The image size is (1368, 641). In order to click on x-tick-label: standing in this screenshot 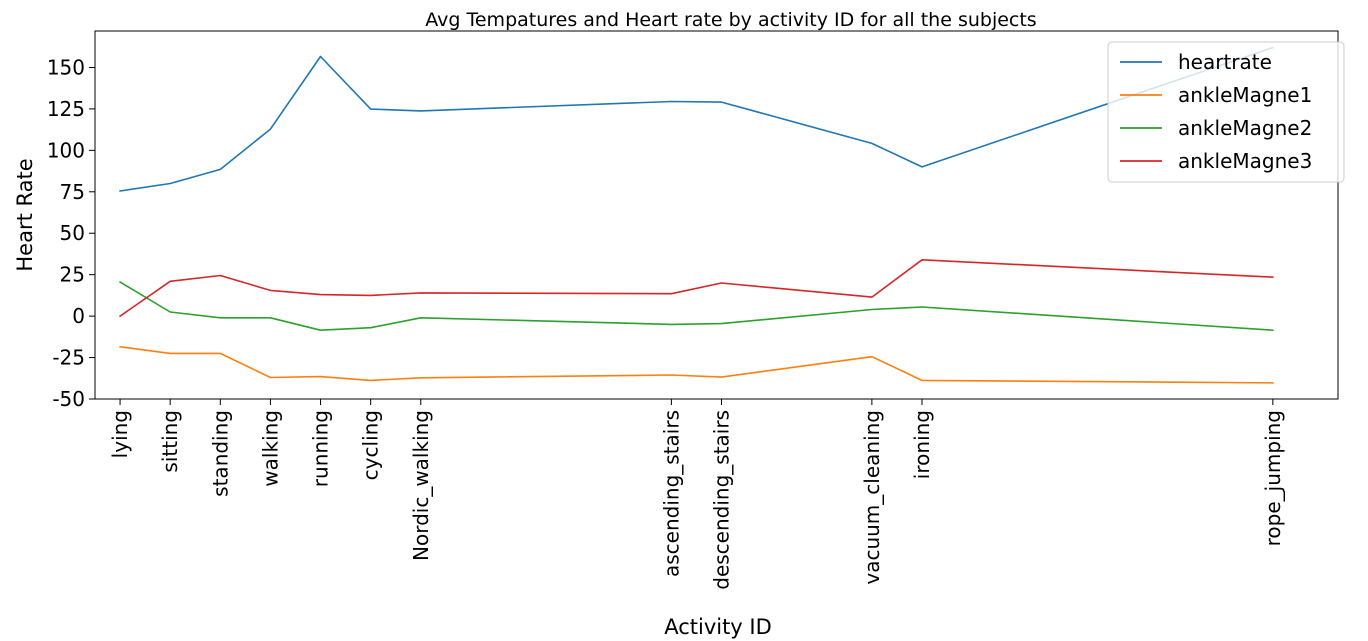, I will do `click(220, 453)`.